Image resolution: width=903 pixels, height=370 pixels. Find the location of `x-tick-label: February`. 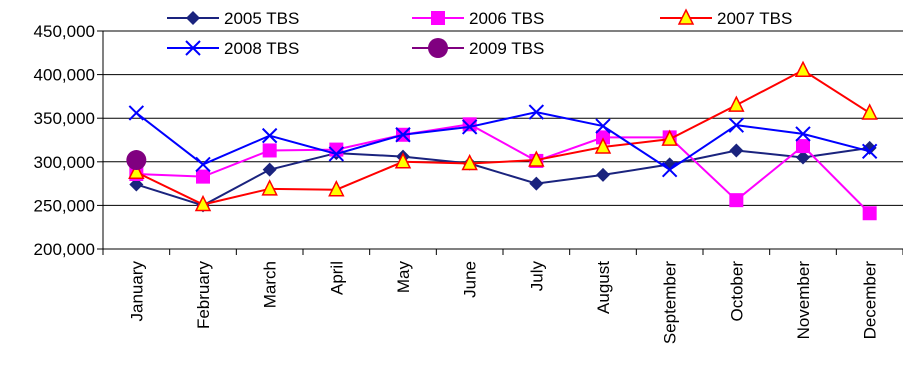

x-tick-label: February is located at coordinates (203, 295).